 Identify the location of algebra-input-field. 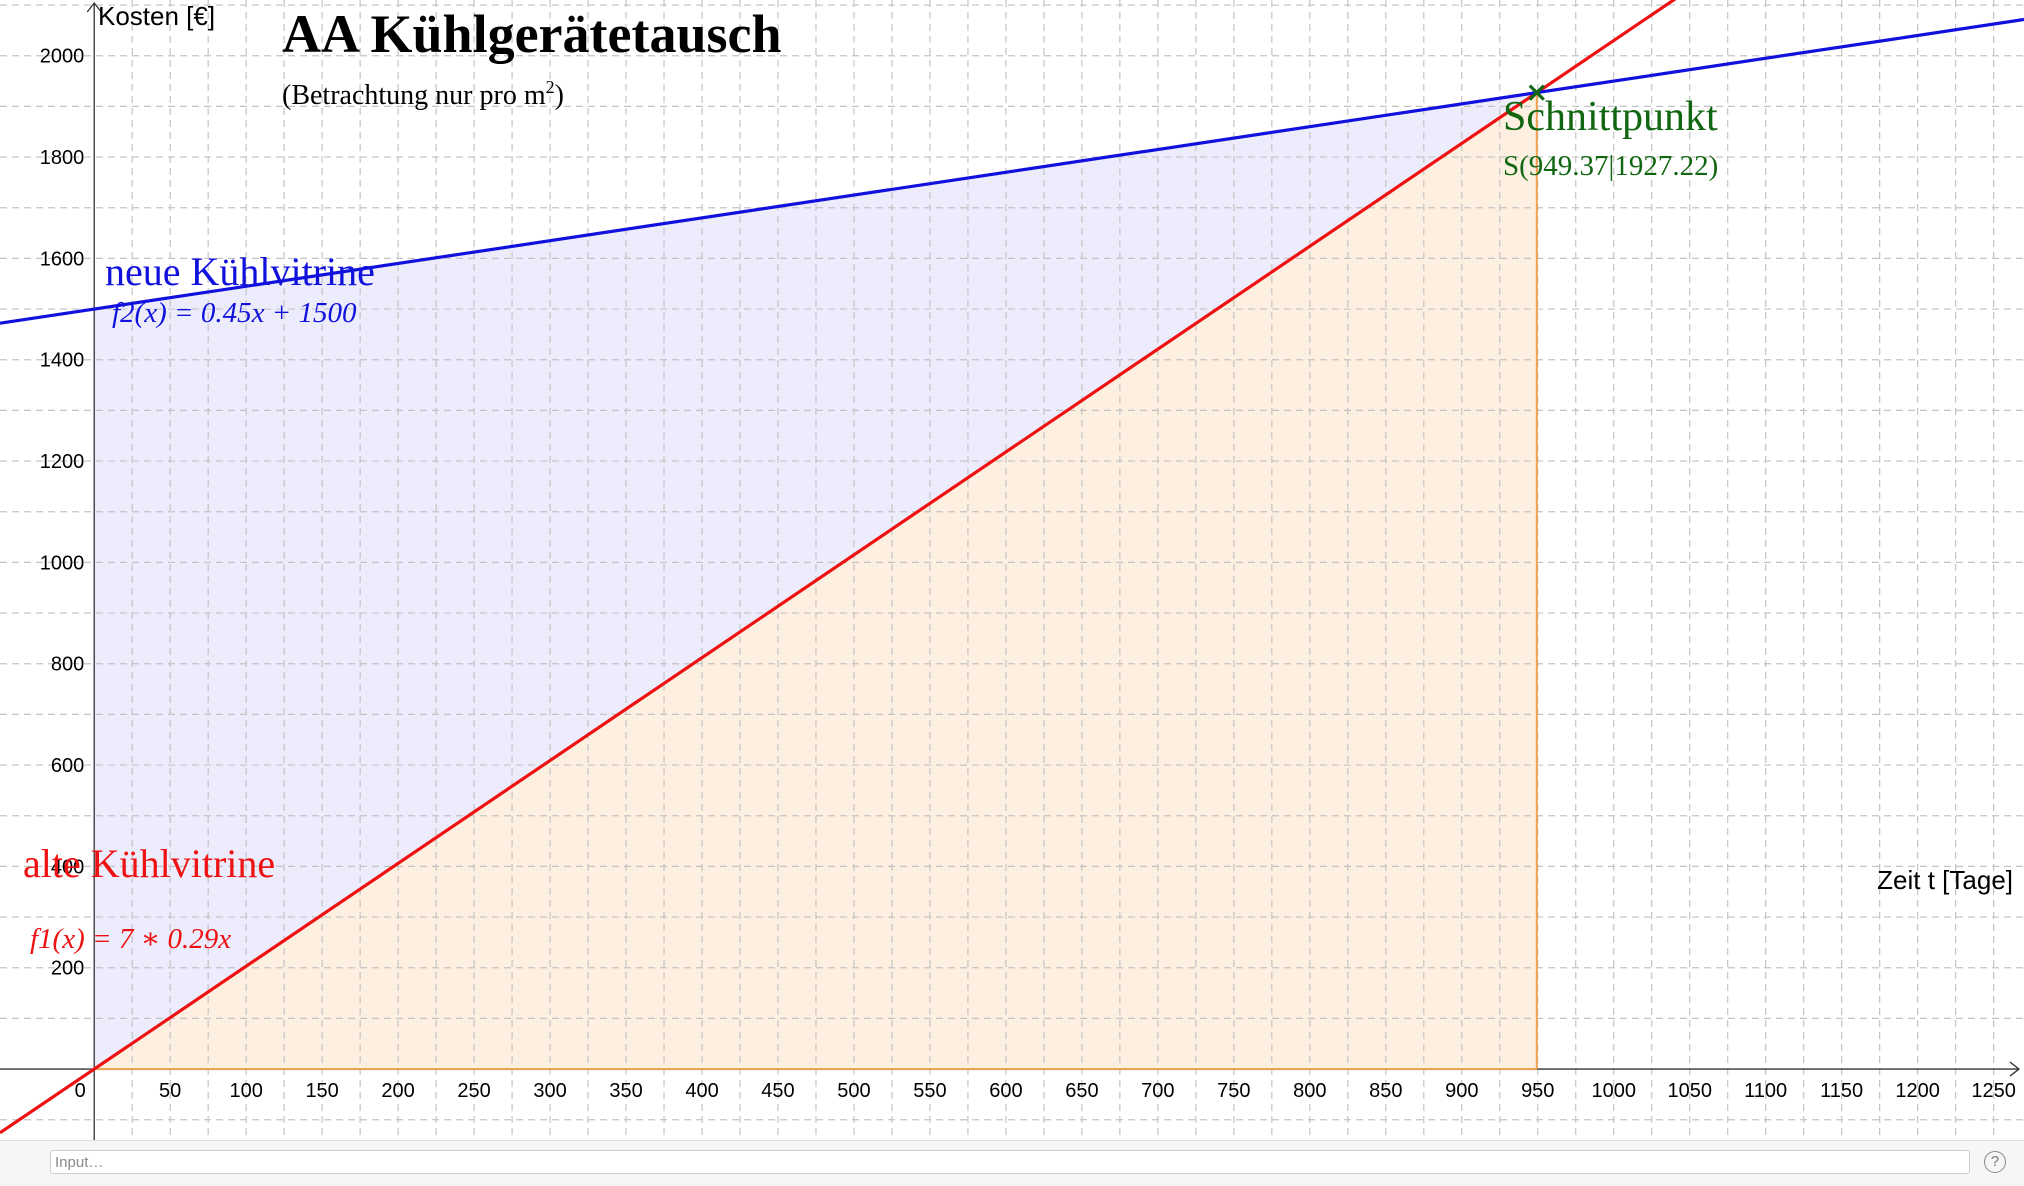
(1010, 1162).